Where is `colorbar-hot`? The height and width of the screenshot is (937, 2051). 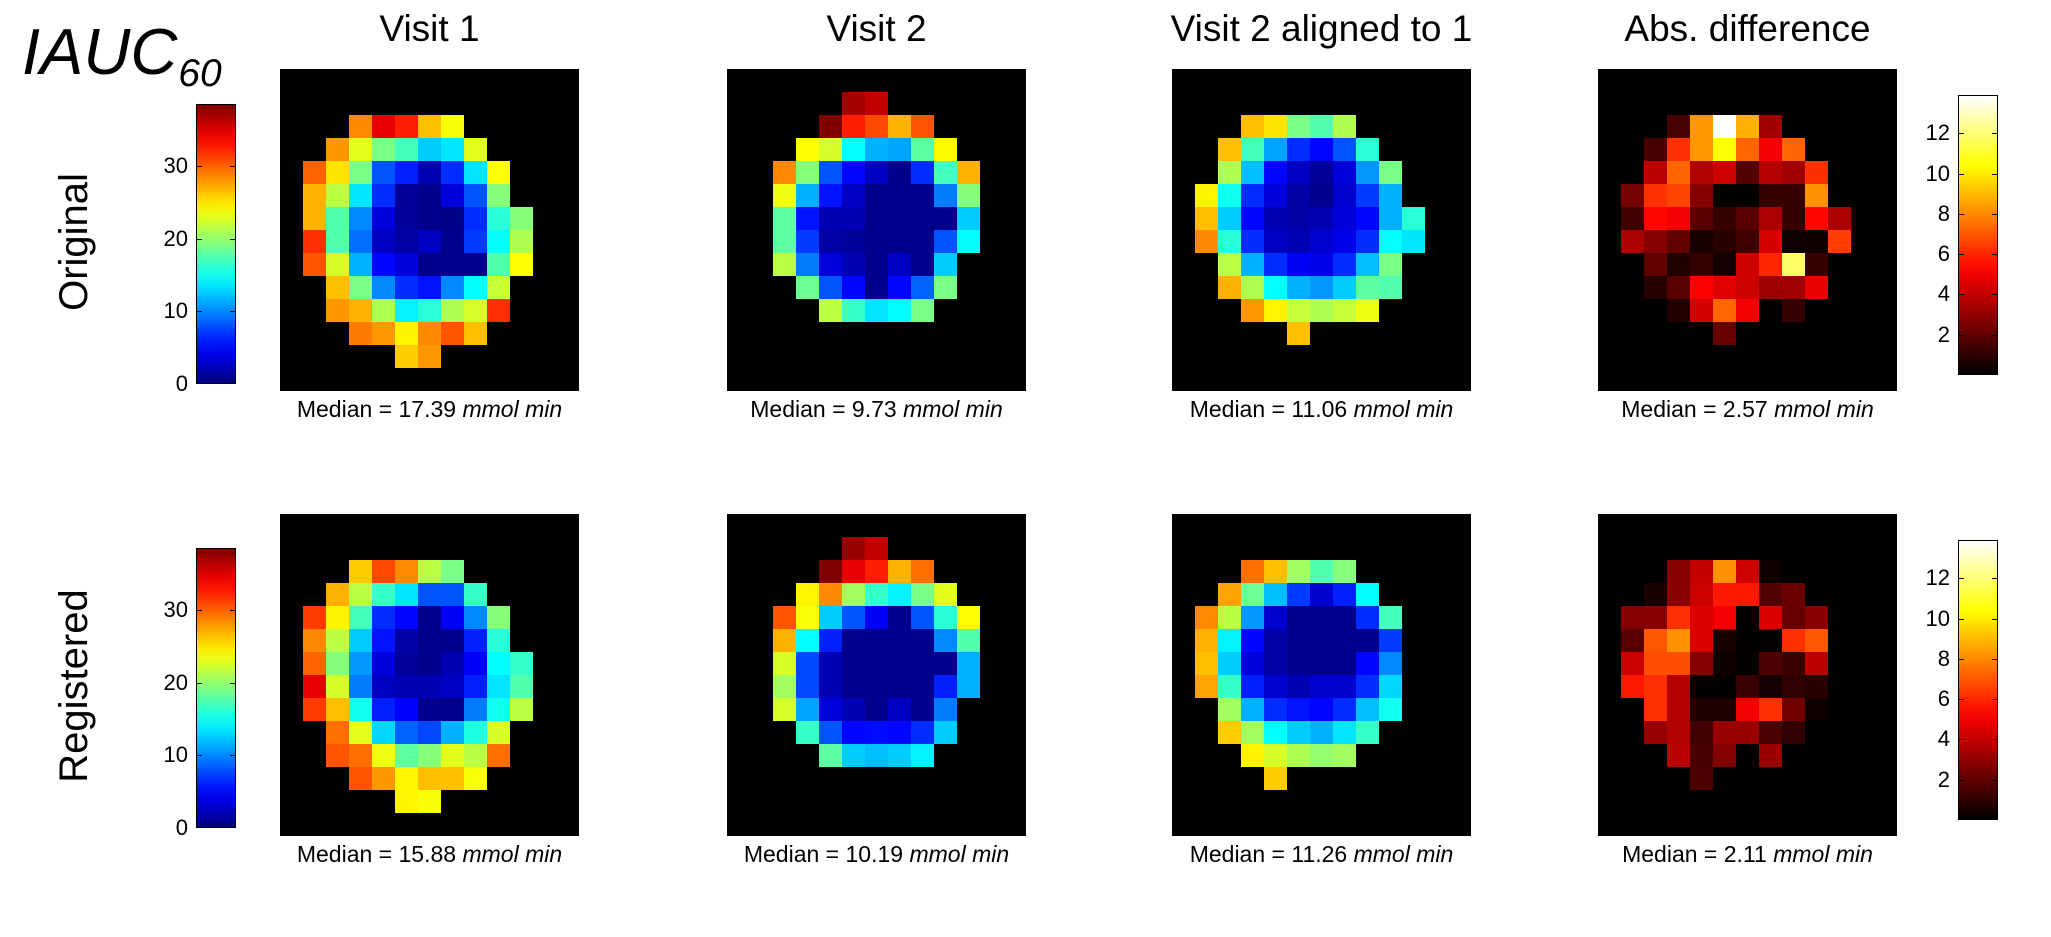 colorbar-hot is located at coordinates (1978, 235).